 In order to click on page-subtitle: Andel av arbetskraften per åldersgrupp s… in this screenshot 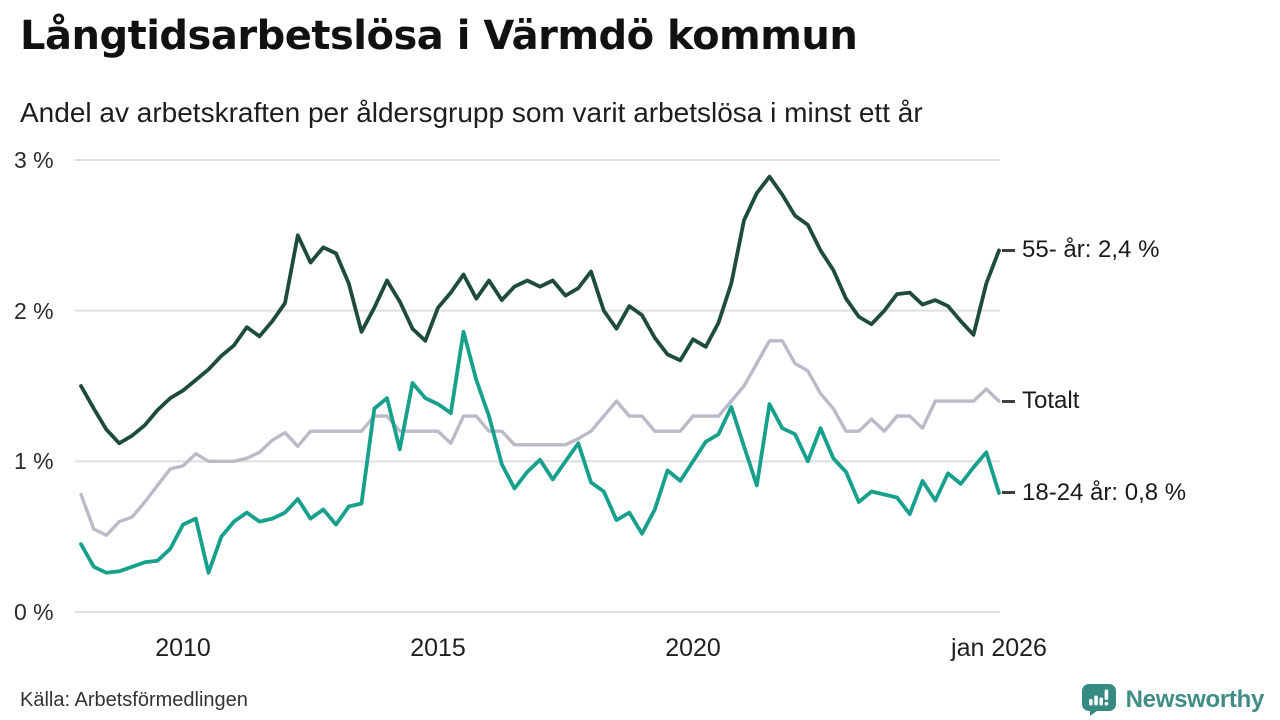, I will do `click(471, 112)`.